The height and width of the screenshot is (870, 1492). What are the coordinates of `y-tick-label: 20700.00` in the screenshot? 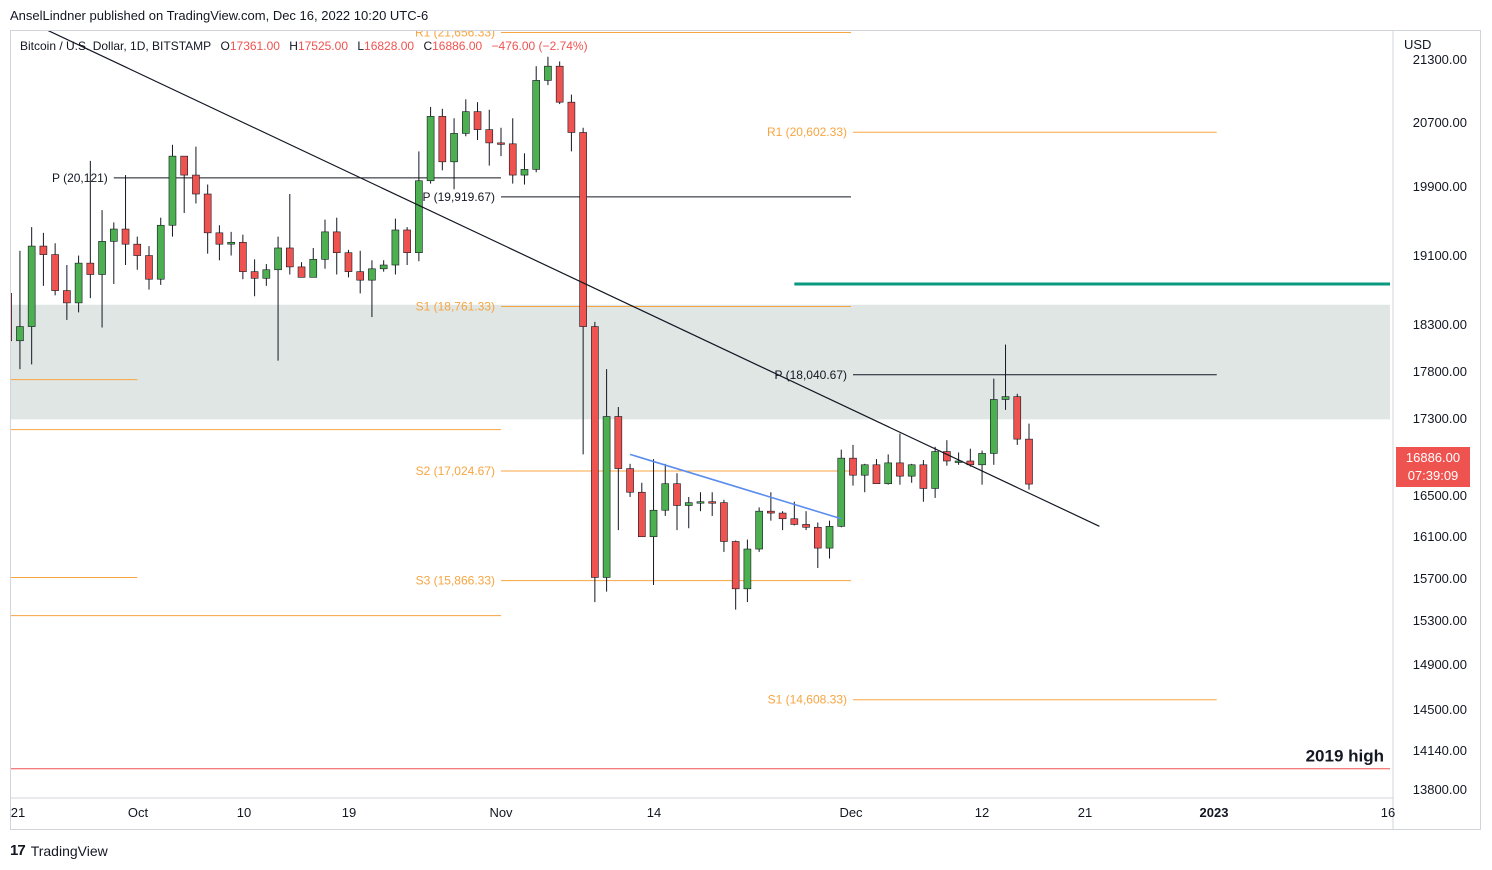 It's located at (1440, 122).